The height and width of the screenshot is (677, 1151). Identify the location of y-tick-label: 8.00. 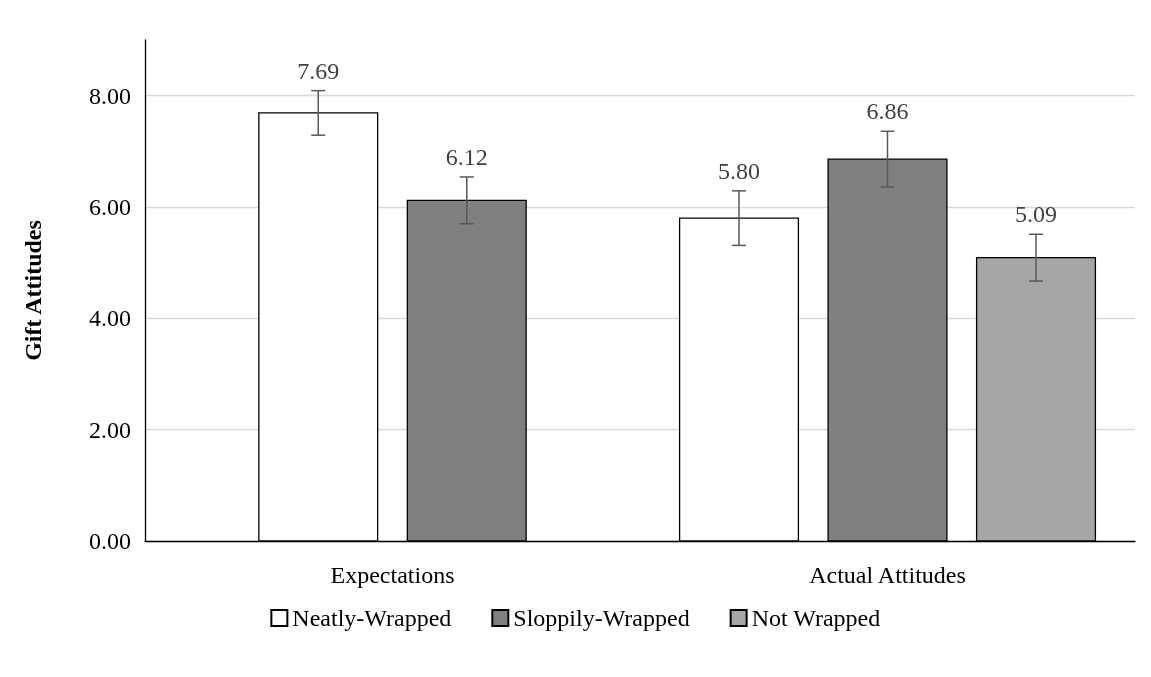
(110, 95).